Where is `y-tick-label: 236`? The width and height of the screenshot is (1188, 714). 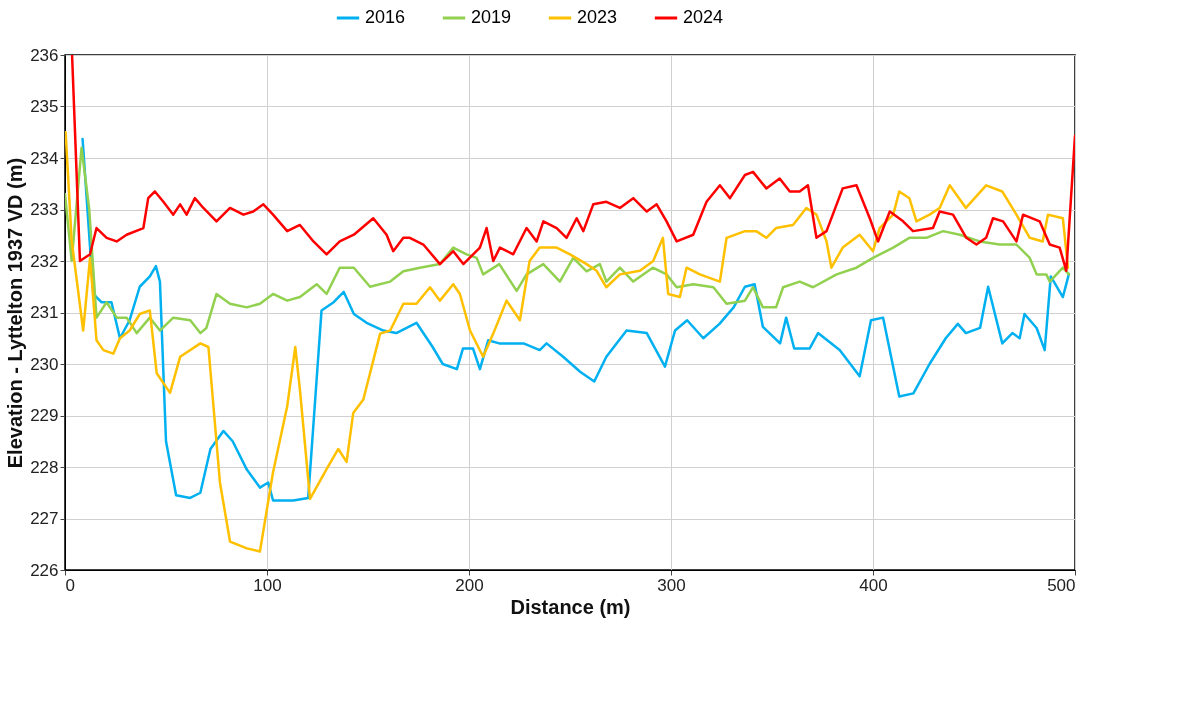 y-tick-label: 236 is located at coordinates (44, 55).